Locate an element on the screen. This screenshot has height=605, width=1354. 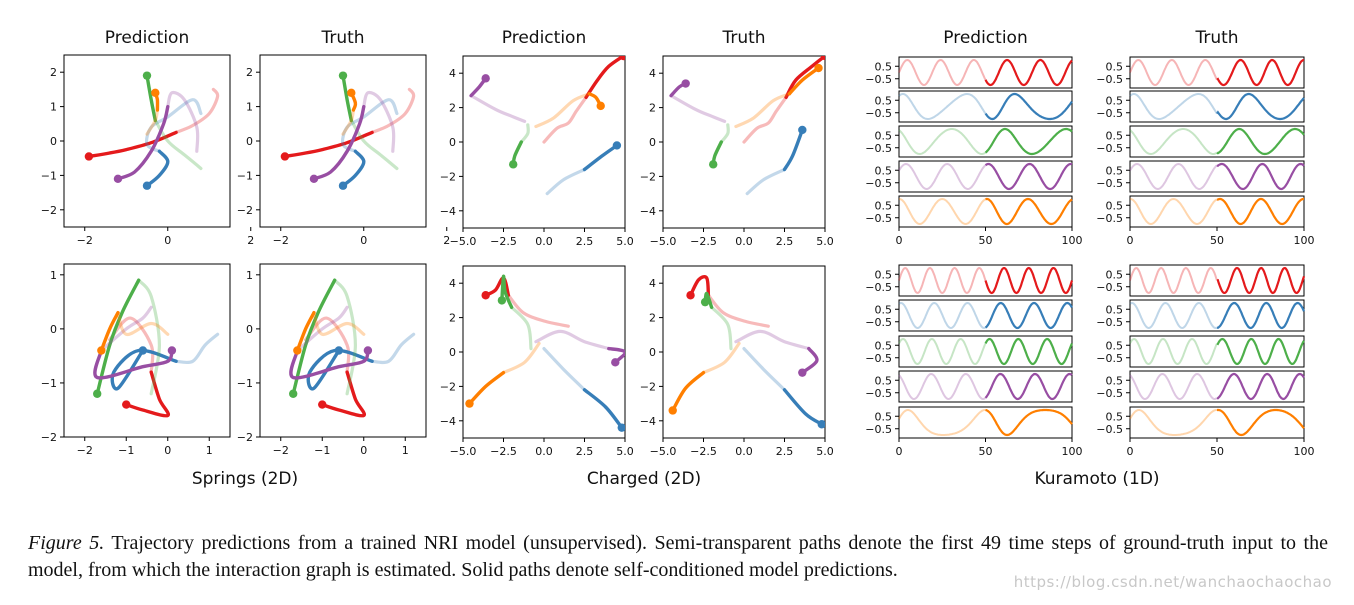
springs-row1-prediction-purple-end-marker is located at coordinates (118, 179).